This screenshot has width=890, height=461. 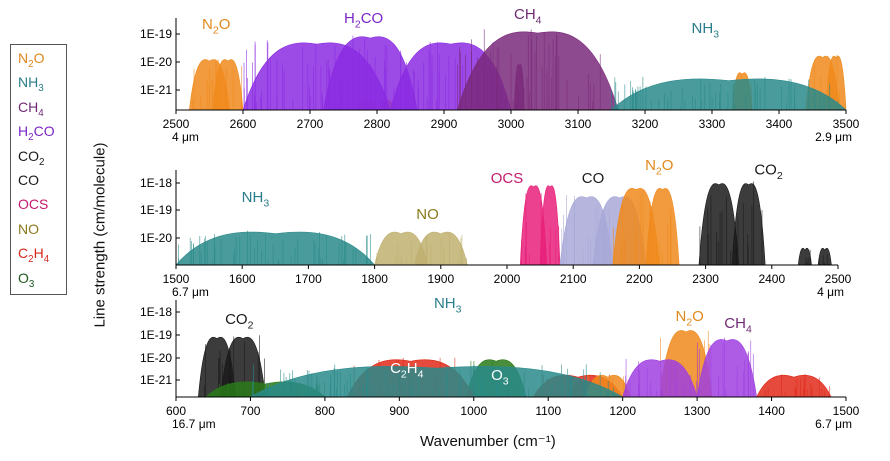 What do you see at coordinates (573, 279) in the screenshot?
I see `x-tick-label: 2100` at bounding box center [573, 279].